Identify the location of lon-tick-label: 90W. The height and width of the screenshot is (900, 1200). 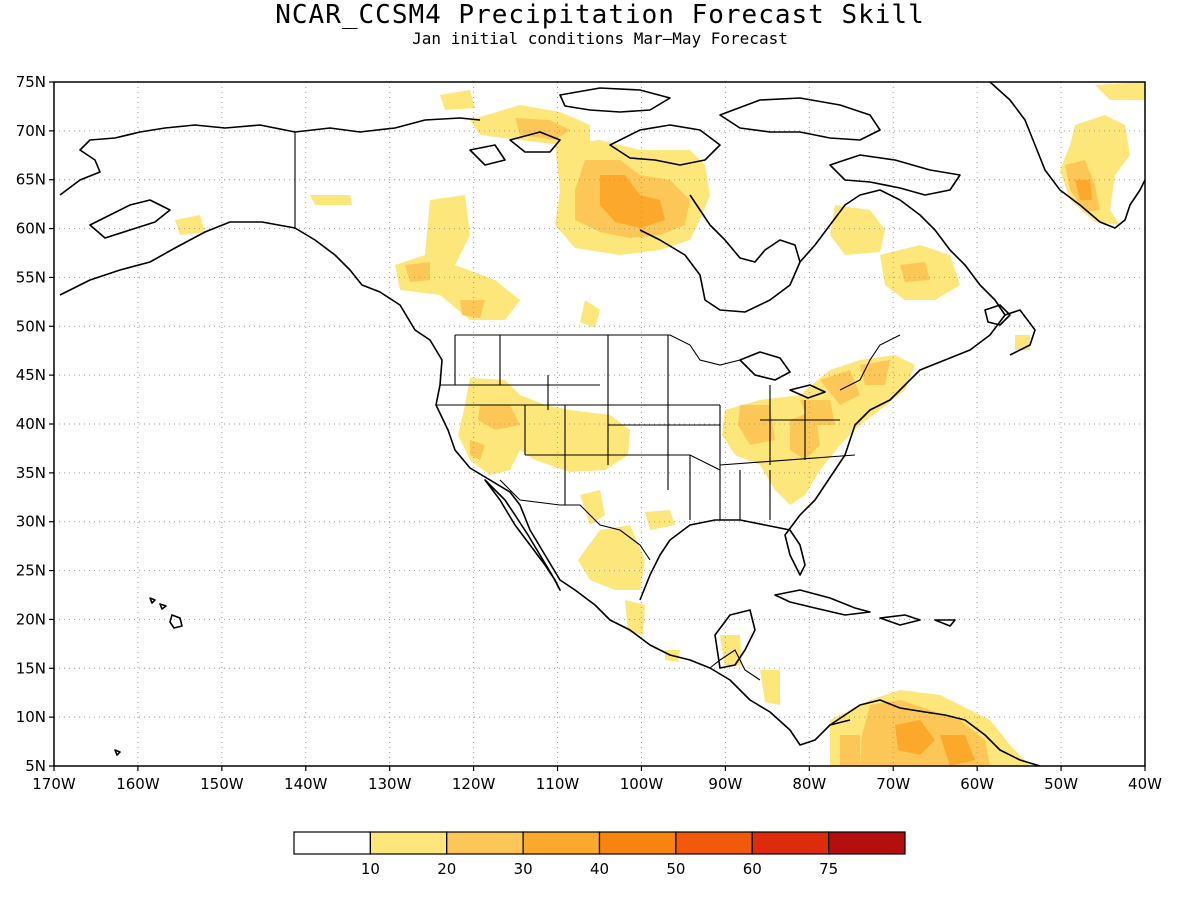
(725, 784).